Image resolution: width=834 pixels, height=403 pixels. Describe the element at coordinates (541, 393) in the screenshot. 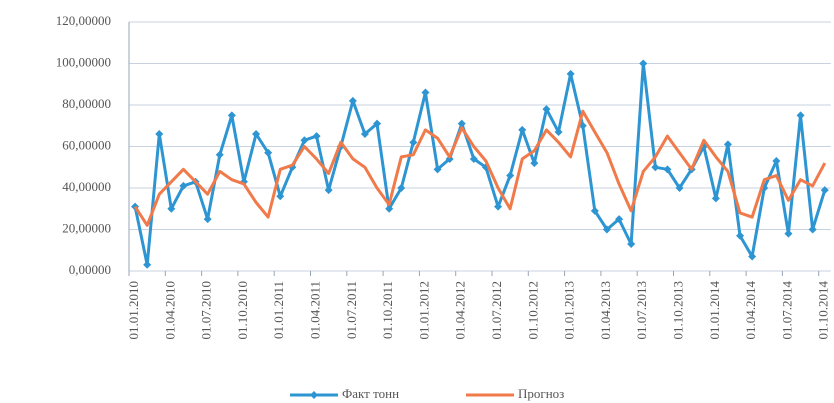

I see `legend-label: Прогноз` at that location.